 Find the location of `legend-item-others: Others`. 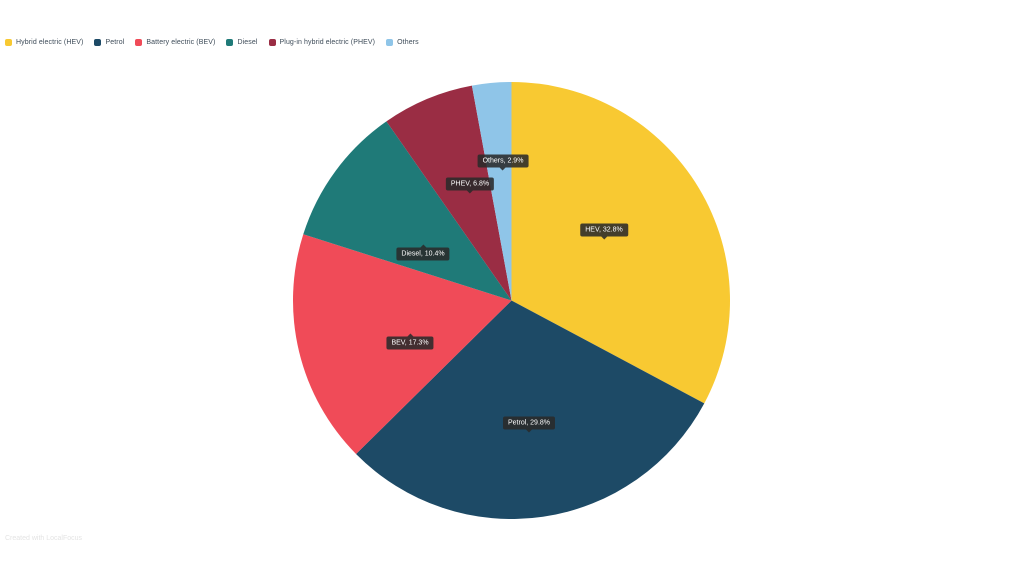

legend-item-others: Others is located at coordinates (402, 42).